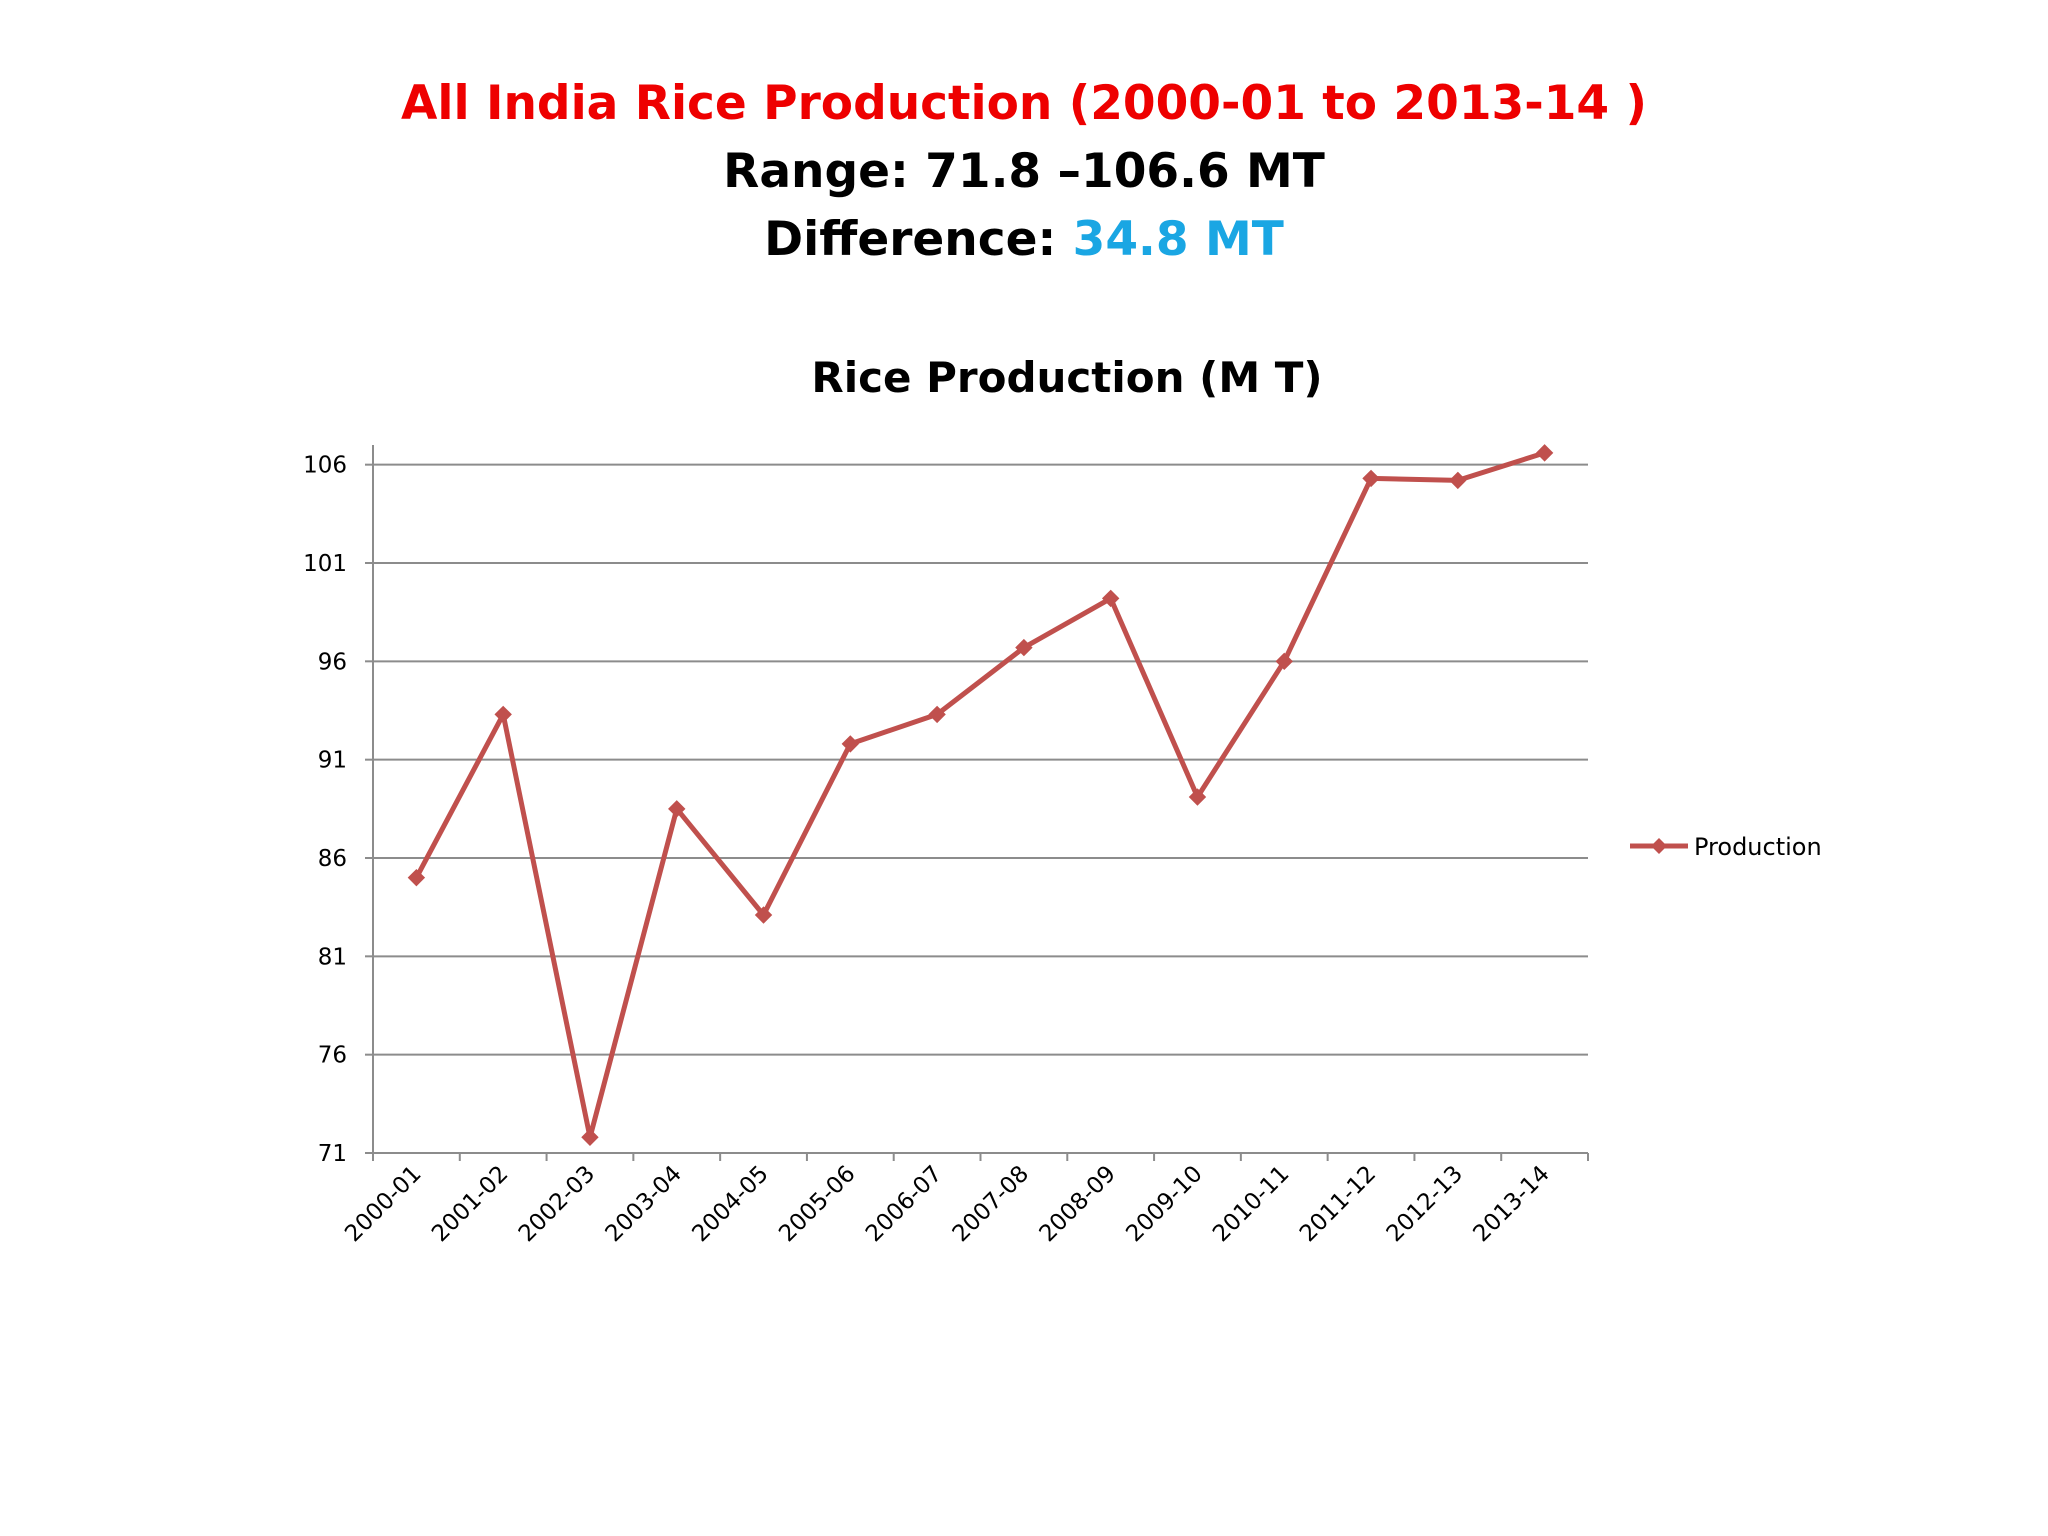  Describe the element at coordinates (332, 1154) in the screenshot. I see `y-tick-label: 71` at that location.